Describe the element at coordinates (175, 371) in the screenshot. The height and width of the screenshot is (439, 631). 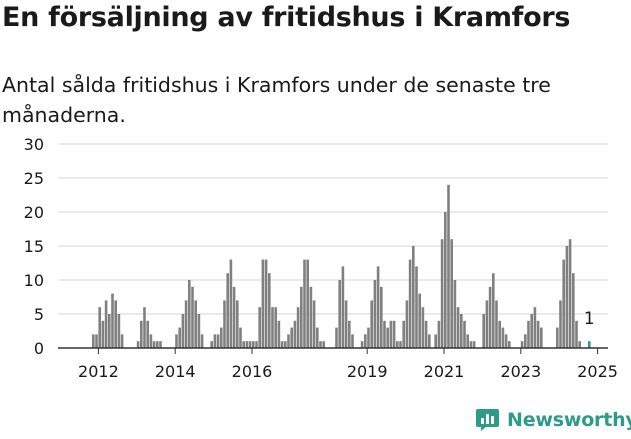
I see `x-tick-label: 2014` at that location.